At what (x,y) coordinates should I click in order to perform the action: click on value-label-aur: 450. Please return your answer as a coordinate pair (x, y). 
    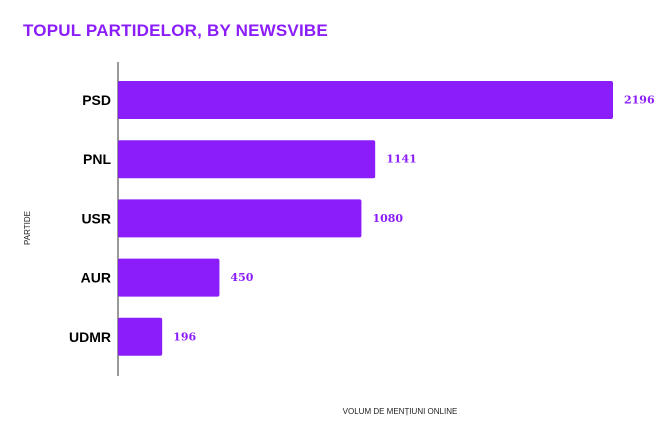
    Looking at the image, I should click on (241, 277).